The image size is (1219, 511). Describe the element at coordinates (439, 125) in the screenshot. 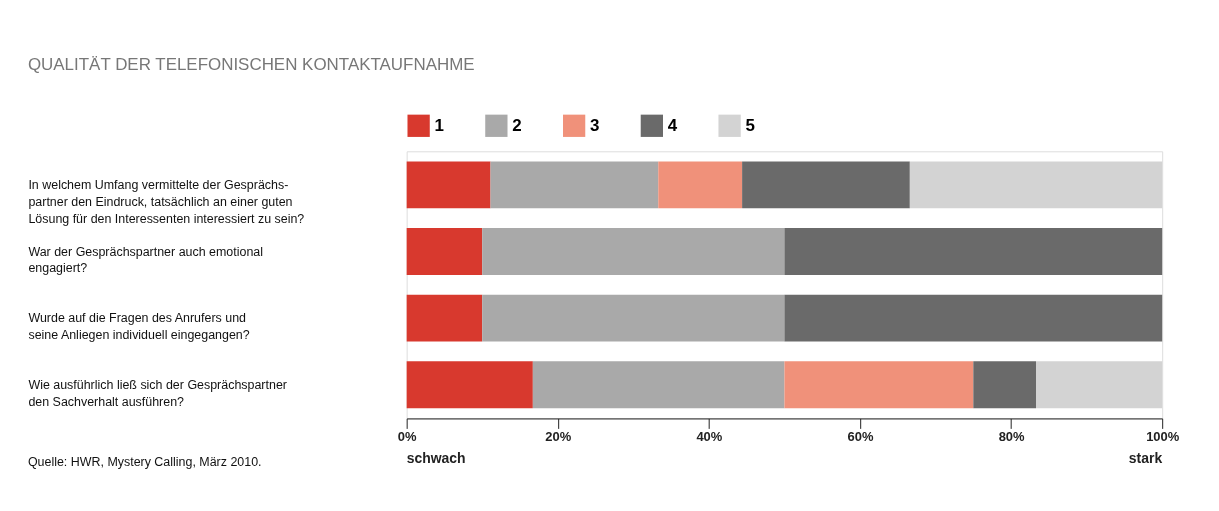

I see `legend-label: 1` at that location.